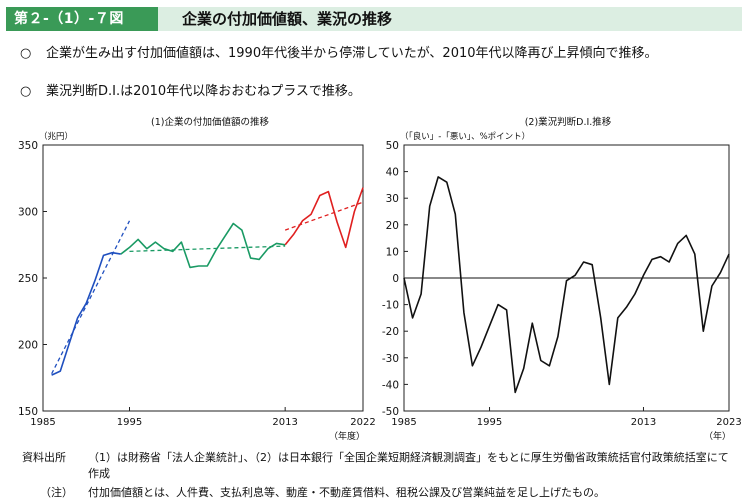 The width and height of the screenshot is (748, 504). What do you see at coordinates (362, 422) in the screenshot?
I see `left-x-tick-label: 2022` at bounding box center [362, 422].